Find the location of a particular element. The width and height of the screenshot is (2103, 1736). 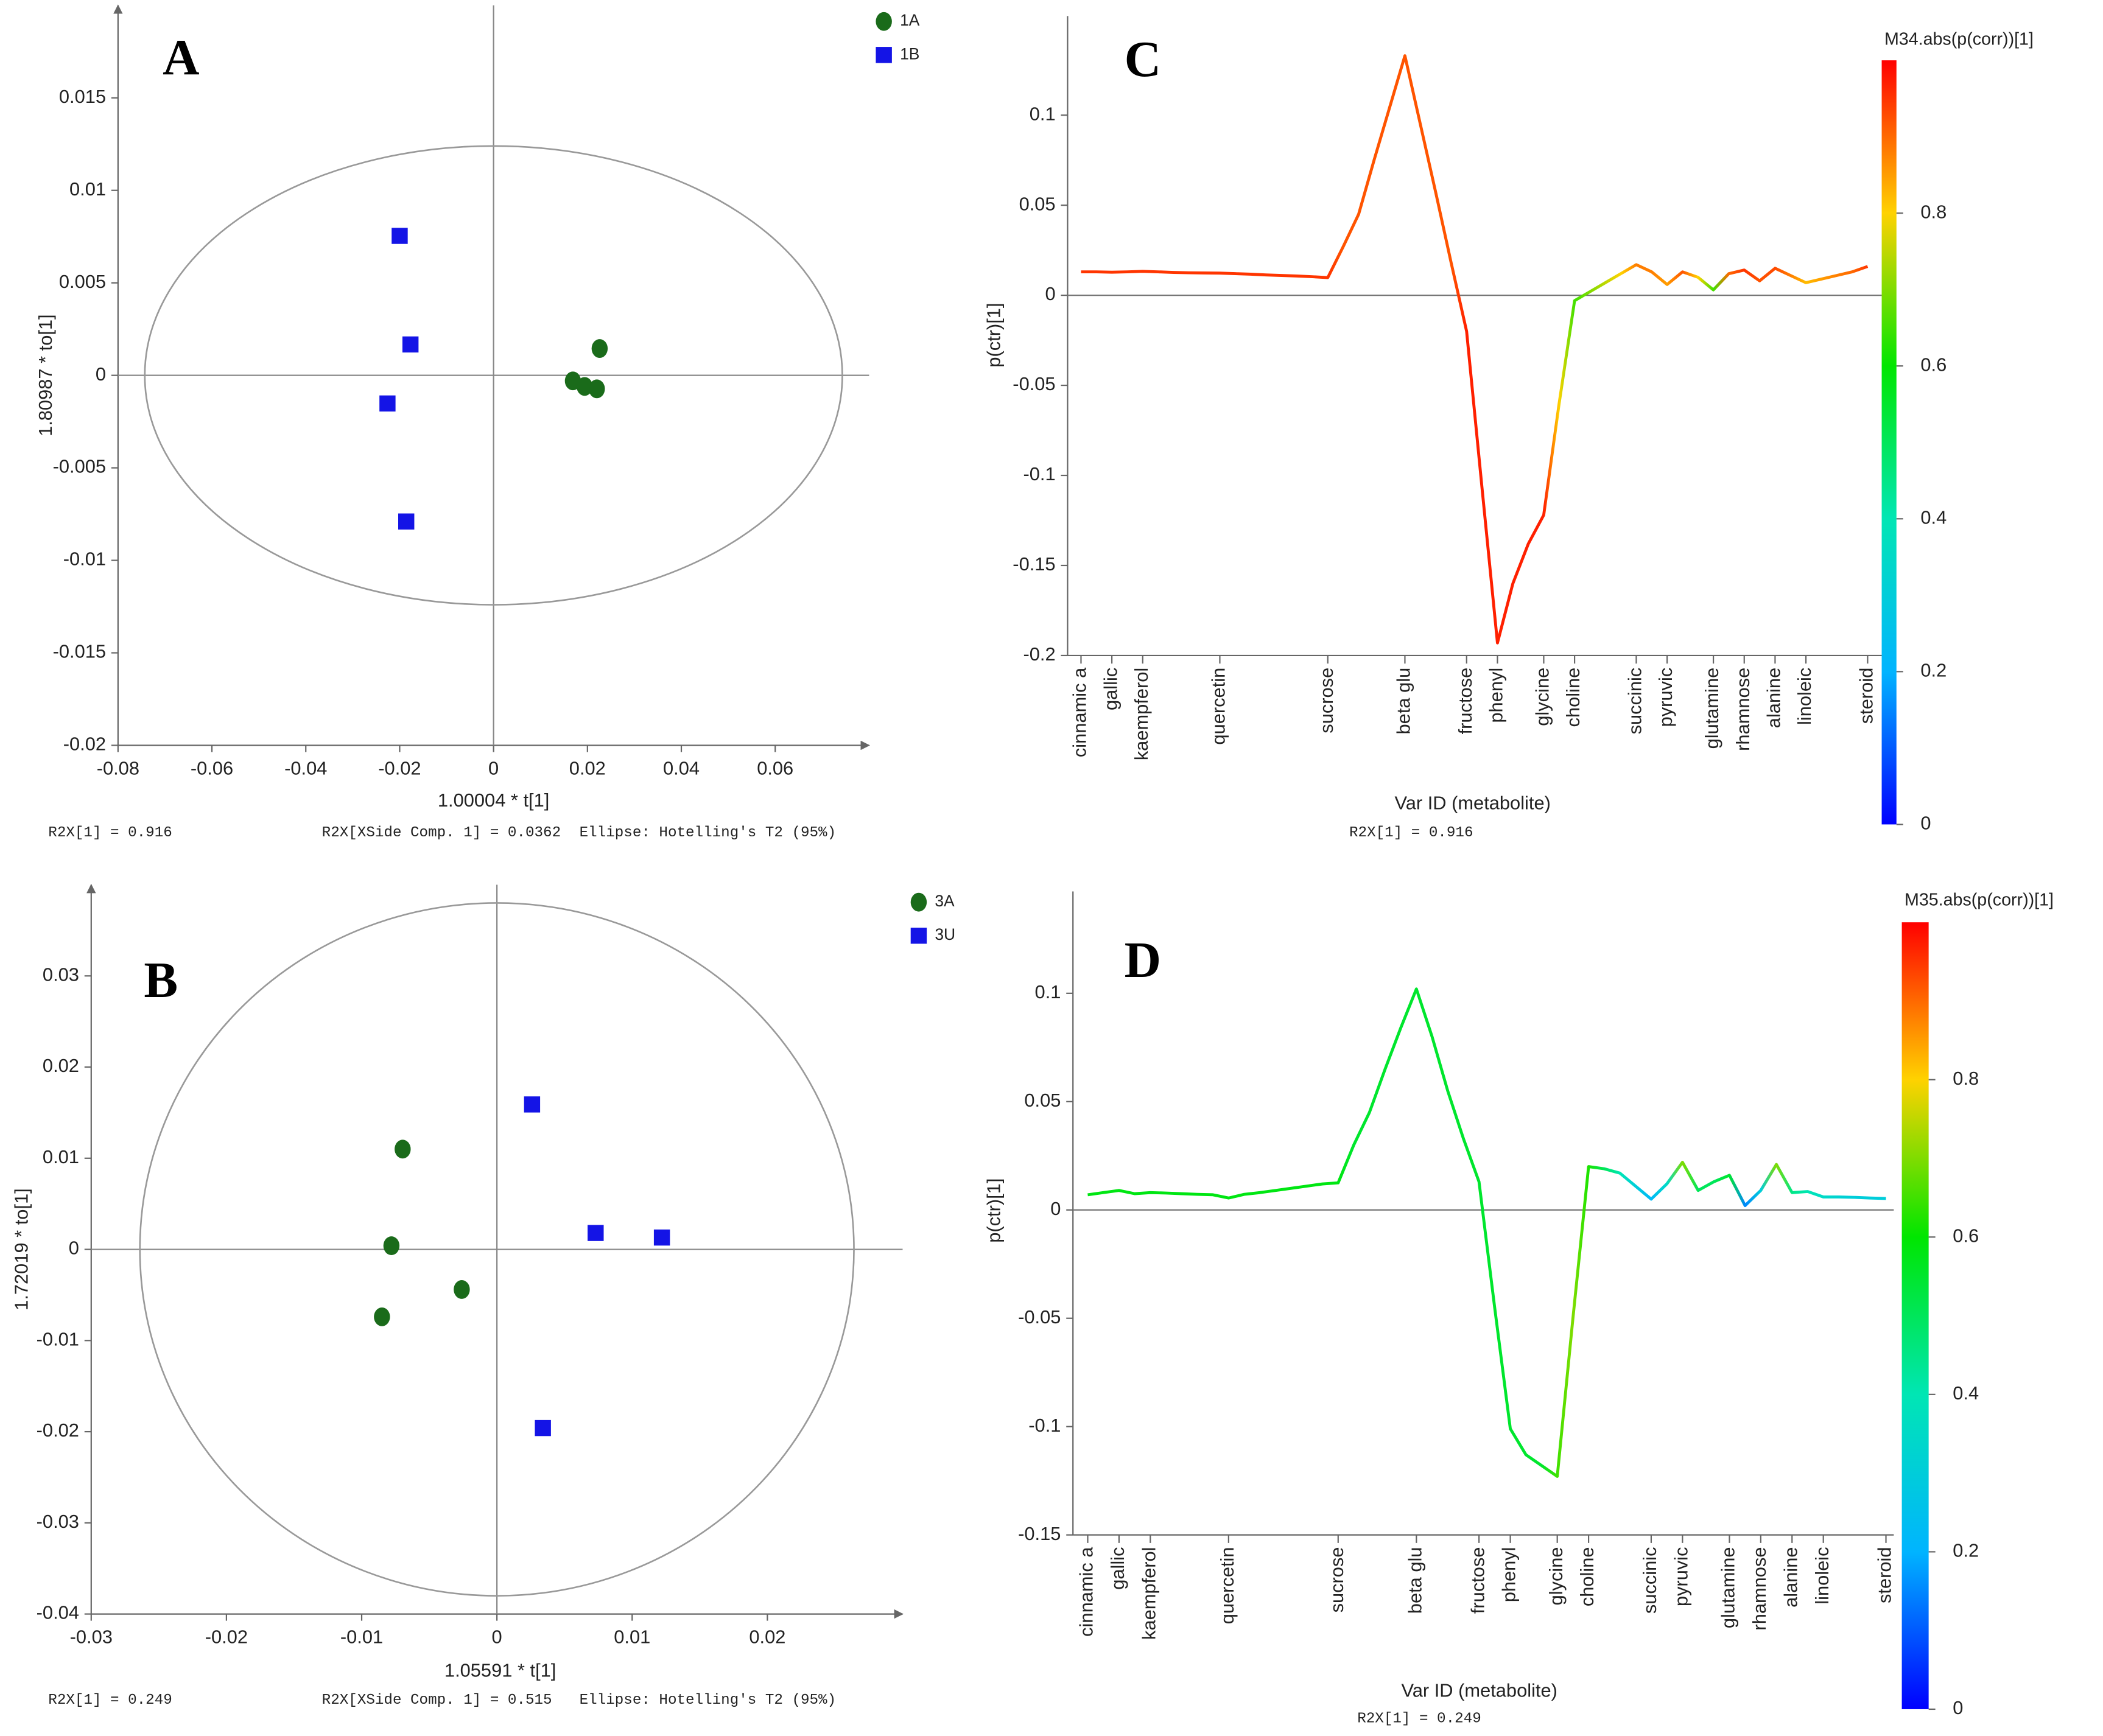

x-axis-label: Var ID (metabolite) is located at coordinates (1479, 1690).